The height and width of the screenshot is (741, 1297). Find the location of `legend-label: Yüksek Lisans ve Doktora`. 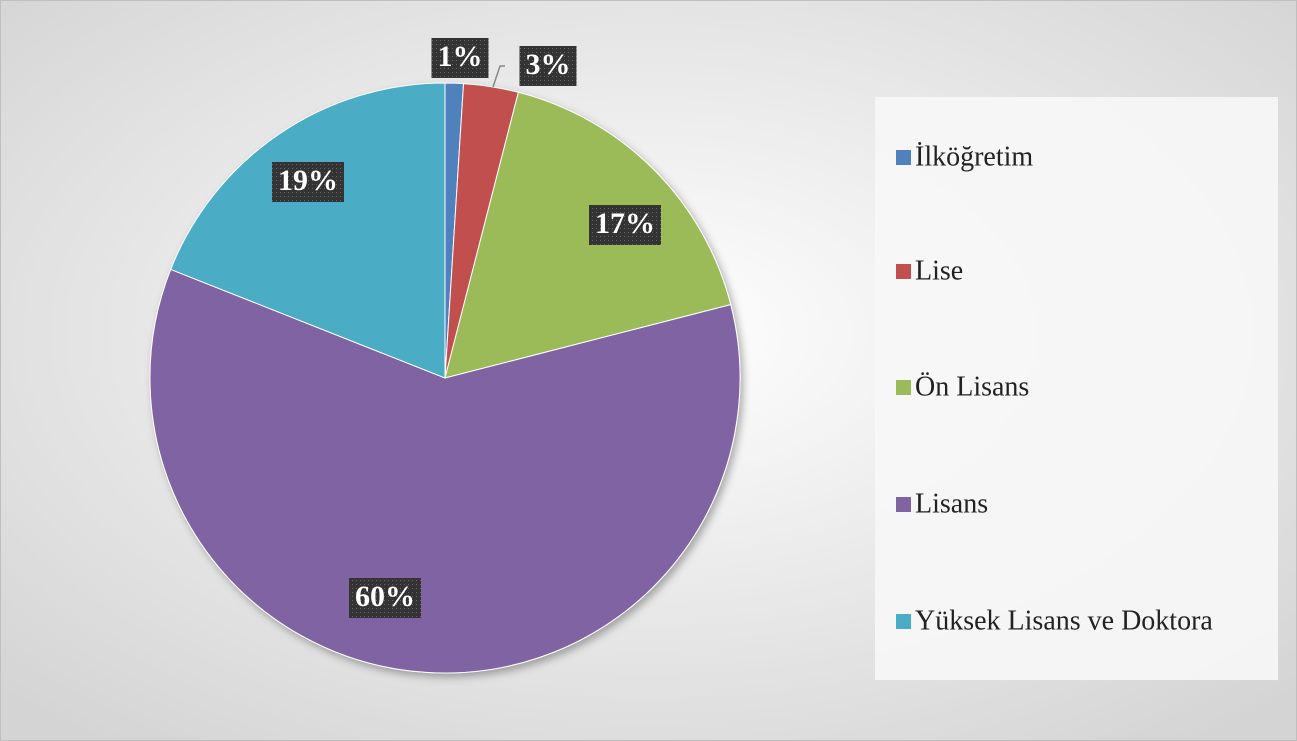

legend-label: Yüksek Lisans ve Doktora is located at coordinates (1064, 620).